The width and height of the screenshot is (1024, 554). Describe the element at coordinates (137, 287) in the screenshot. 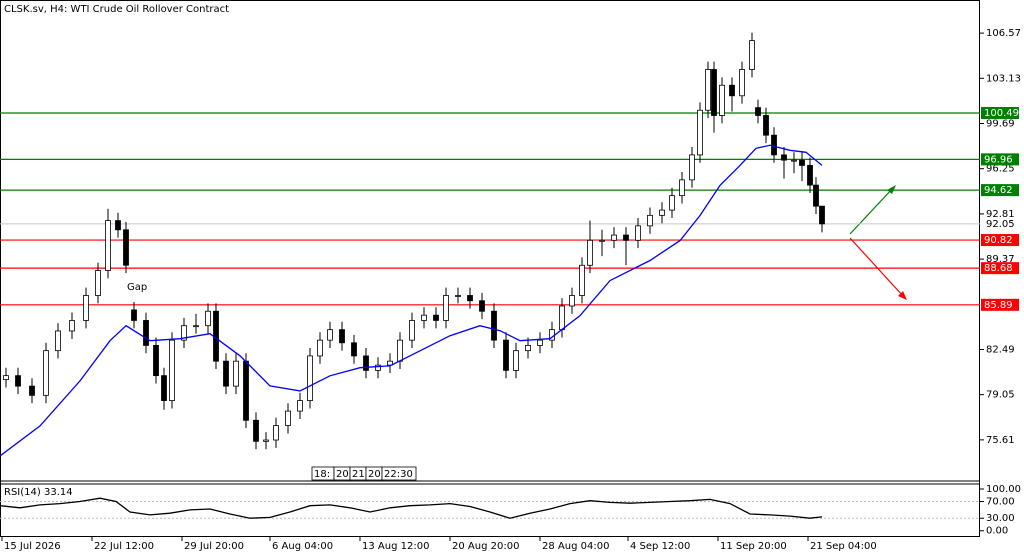

I see `annotation: Gap` at that location.